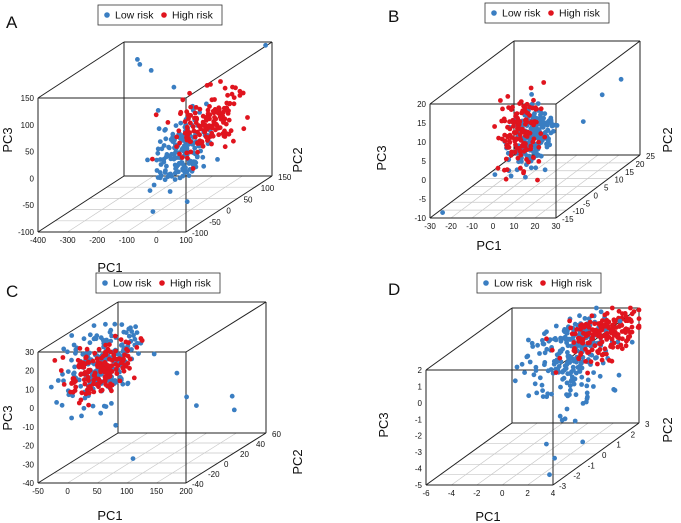 The width and height of the screenshot is (681, 523). What do you see at coordinates (248, 199) in the screenshot?
I see `y-tick-label: 50` at bounding box center [248, 199].